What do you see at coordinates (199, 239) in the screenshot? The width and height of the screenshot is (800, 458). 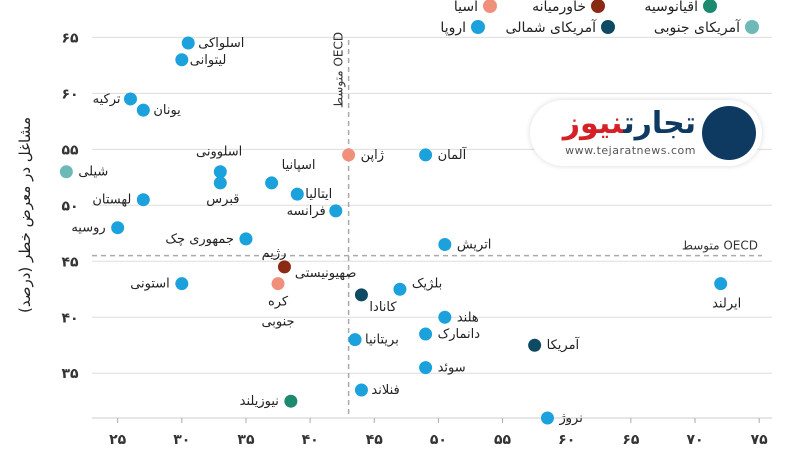 I see `point-label: جمهوری چک` at bounding box center [199, 239].